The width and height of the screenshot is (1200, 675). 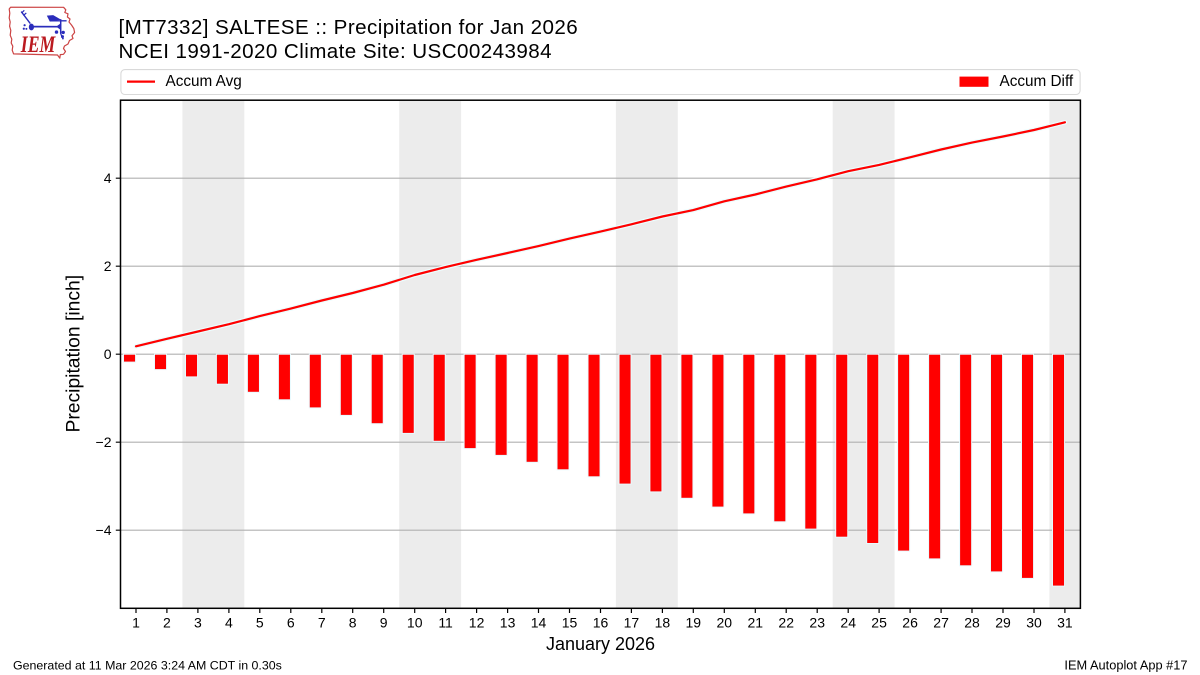 I want to click on svg-text: 3, so click(x=198, y=623).